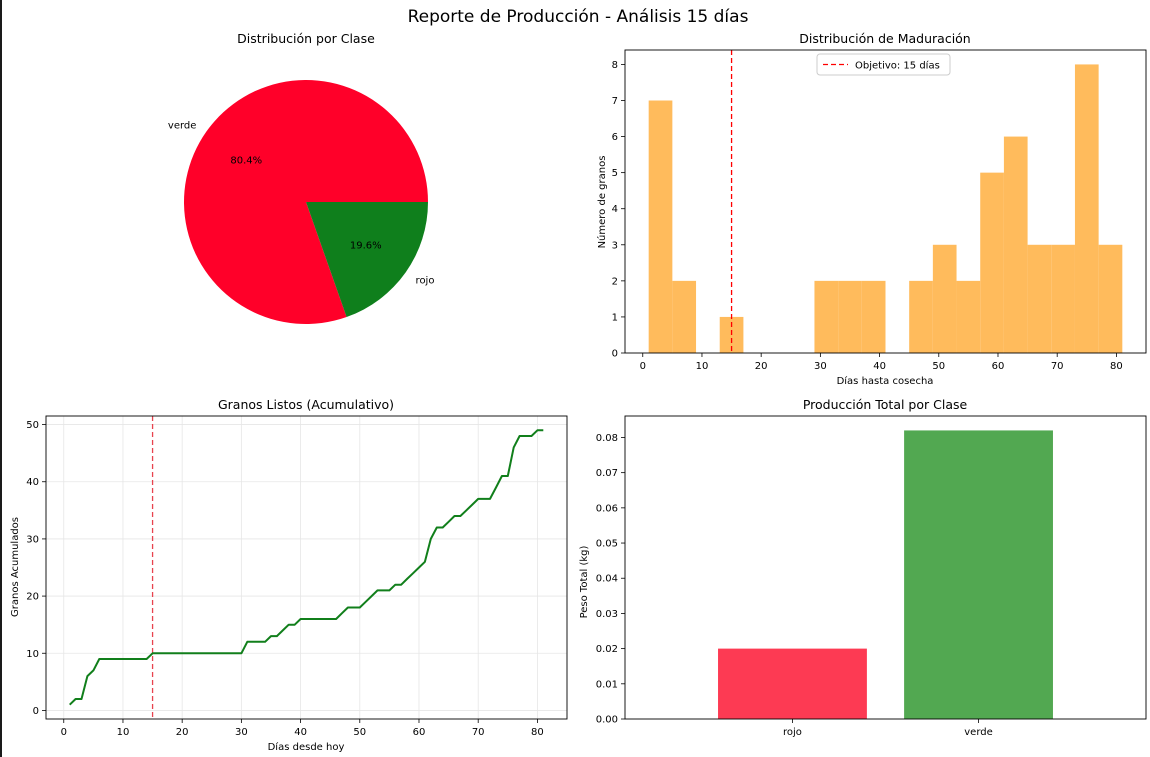  I want to click on histogram-xtick-label: 30, so click(820, 366).